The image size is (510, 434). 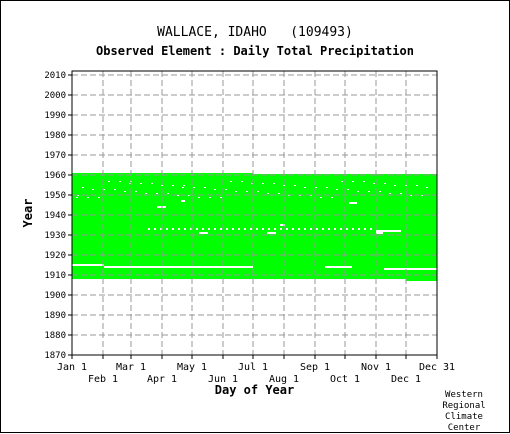 What do you see at coordinates (255, 32) in the screenshot?
I see `chart-title: WALLACE, IDAHO (109493)` at bounding box center [255, 32].